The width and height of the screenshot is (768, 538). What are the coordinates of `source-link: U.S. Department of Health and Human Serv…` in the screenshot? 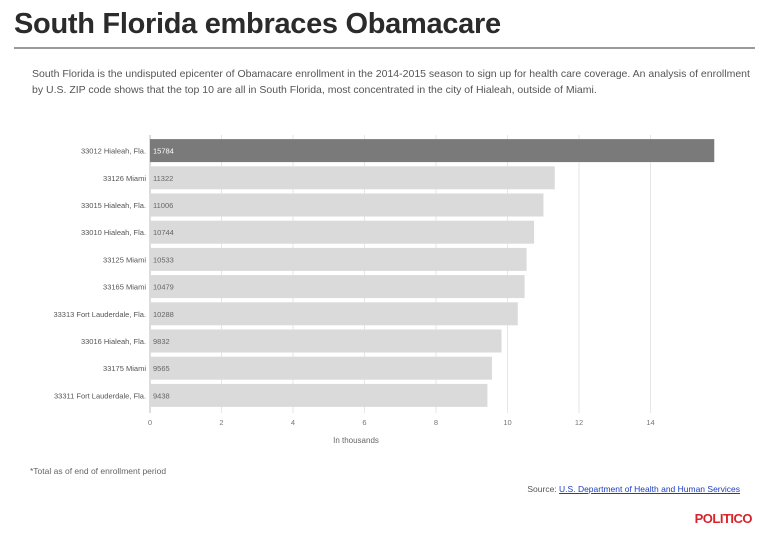 It's located at (649, 489).